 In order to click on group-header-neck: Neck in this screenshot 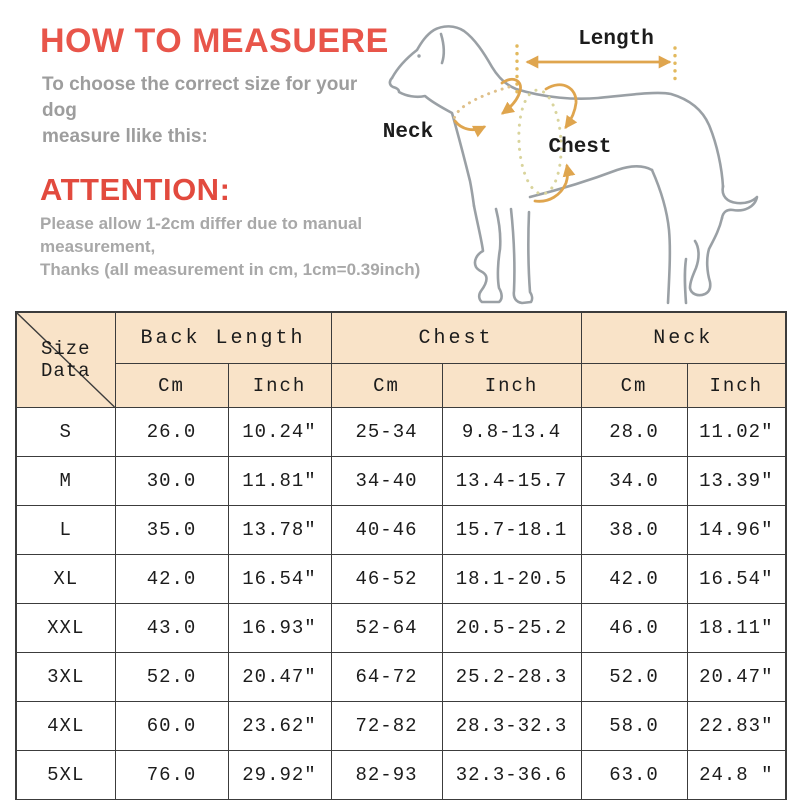, I will do `click(683, 337)`.